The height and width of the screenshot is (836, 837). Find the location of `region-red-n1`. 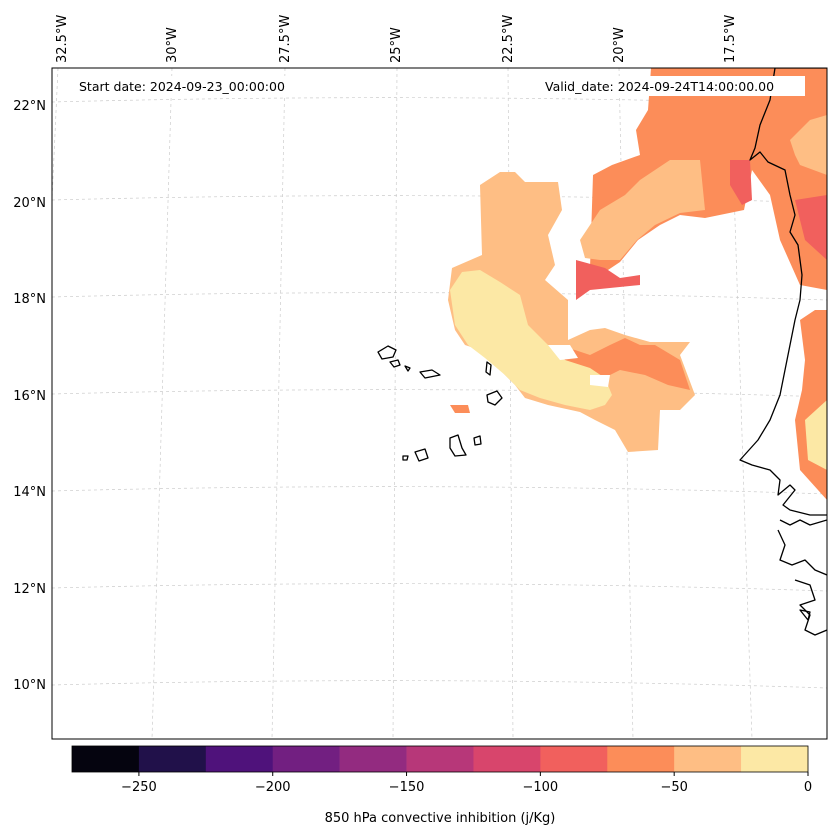

region-red-n1 is located at coordinates (741, 182).